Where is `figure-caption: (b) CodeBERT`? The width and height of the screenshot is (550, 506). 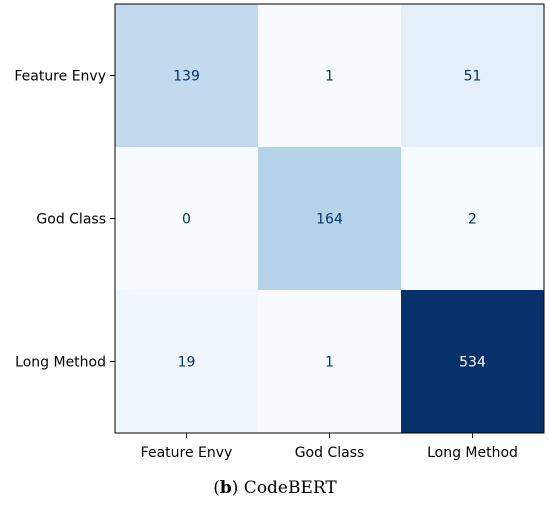 figure-caption: (b) CodeBERT is located at coordinates (275, 488).